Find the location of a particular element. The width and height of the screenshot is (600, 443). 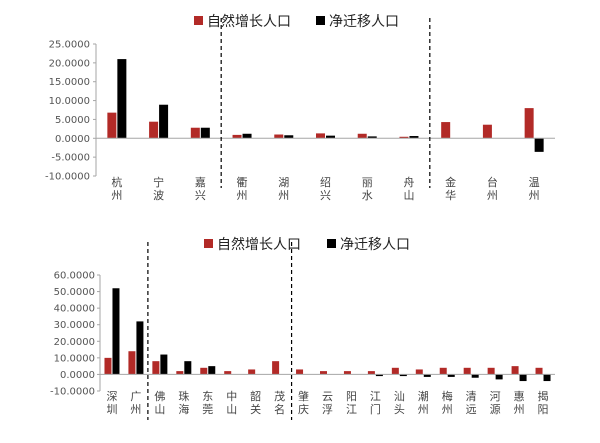

x-tick-label: 茂名 is located at coordinates (279, 402).